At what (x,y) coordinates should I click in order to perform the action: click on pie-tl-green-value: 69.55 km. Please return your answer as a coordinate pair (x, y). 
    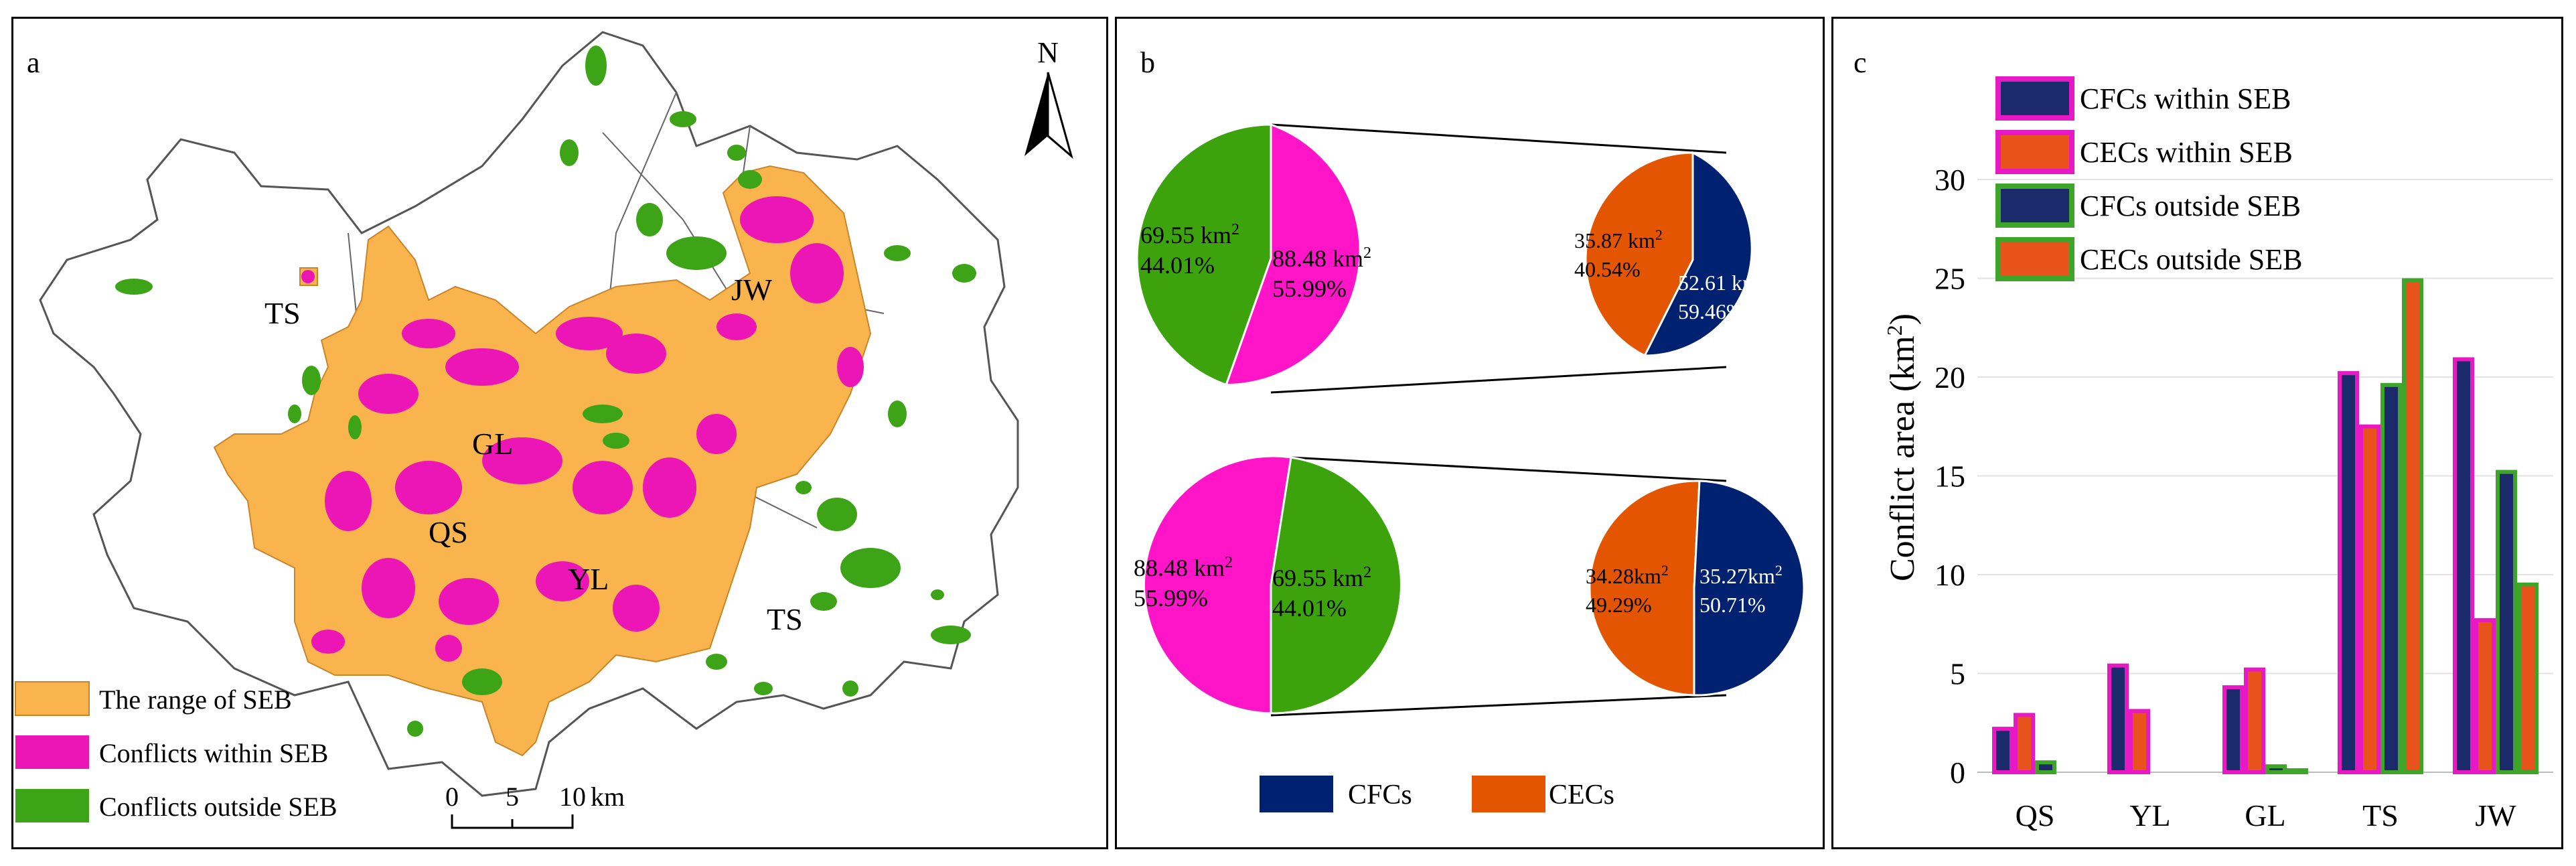
    Looking at the image, I should click on (1185, 235).